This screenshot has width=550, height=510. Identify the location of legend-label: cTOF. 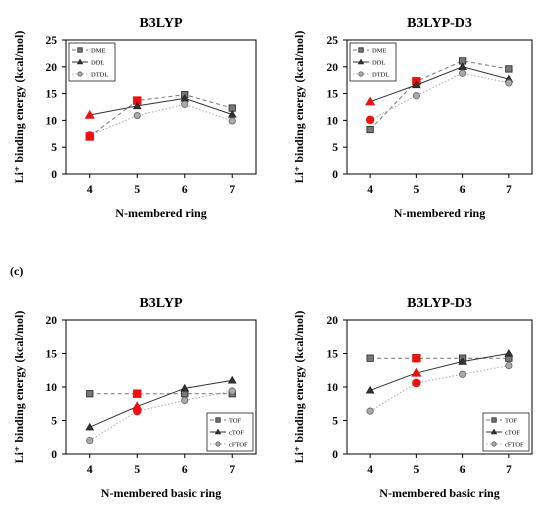
(236, 433).